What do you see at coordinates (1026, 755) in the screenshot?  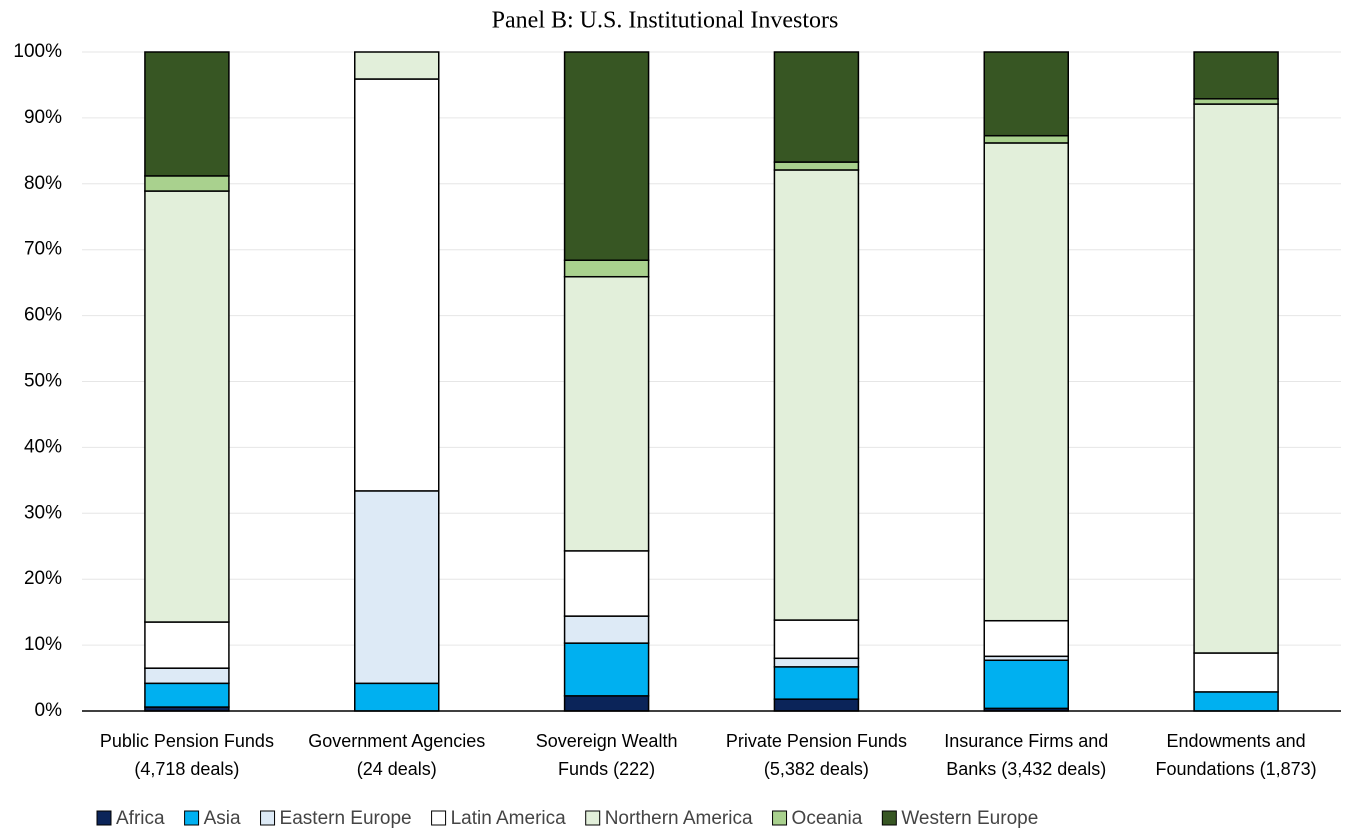 I see `x-tick-label: Insurance Firms and Banks (3,432 deals)` at bounding box center [1026, 755].